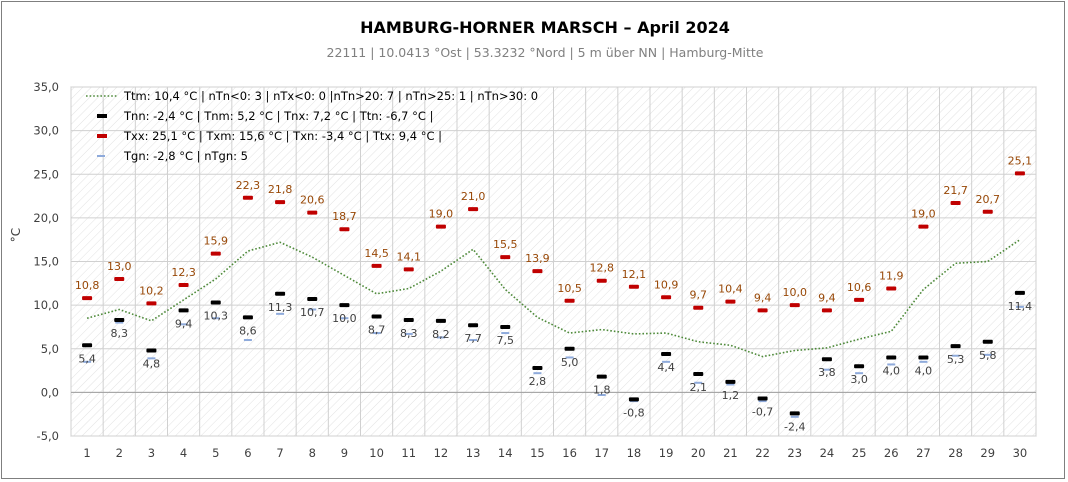 This screenshot has width=1068, height=482. What do you see at coordinates (280, 307) in the screenshot?
I see `min-temperature-label: 11,3` at bounding box center [280, 307].